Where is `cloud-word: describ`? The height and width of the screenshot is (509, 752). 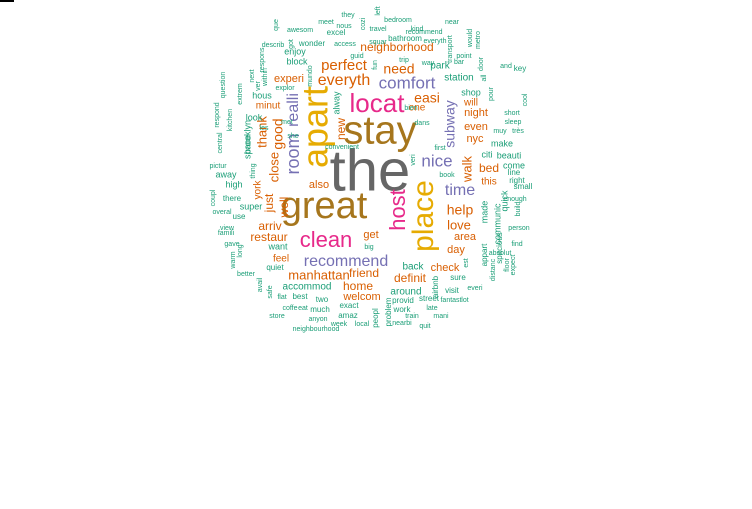 cloud-word: describ is located at coordinates (273, 45).